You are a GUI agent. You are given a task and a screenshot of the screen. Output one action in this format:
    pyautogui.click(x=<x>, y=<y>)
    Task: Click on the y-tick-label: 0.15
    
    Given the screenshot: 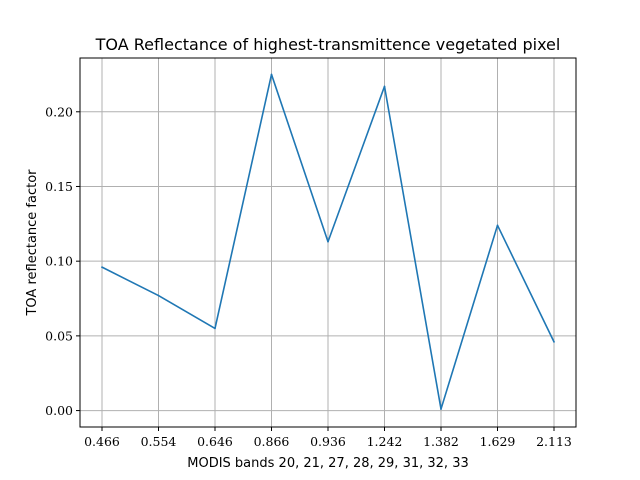 What is the action you would take?
    pyautogui.click(x=59, y=186)
    